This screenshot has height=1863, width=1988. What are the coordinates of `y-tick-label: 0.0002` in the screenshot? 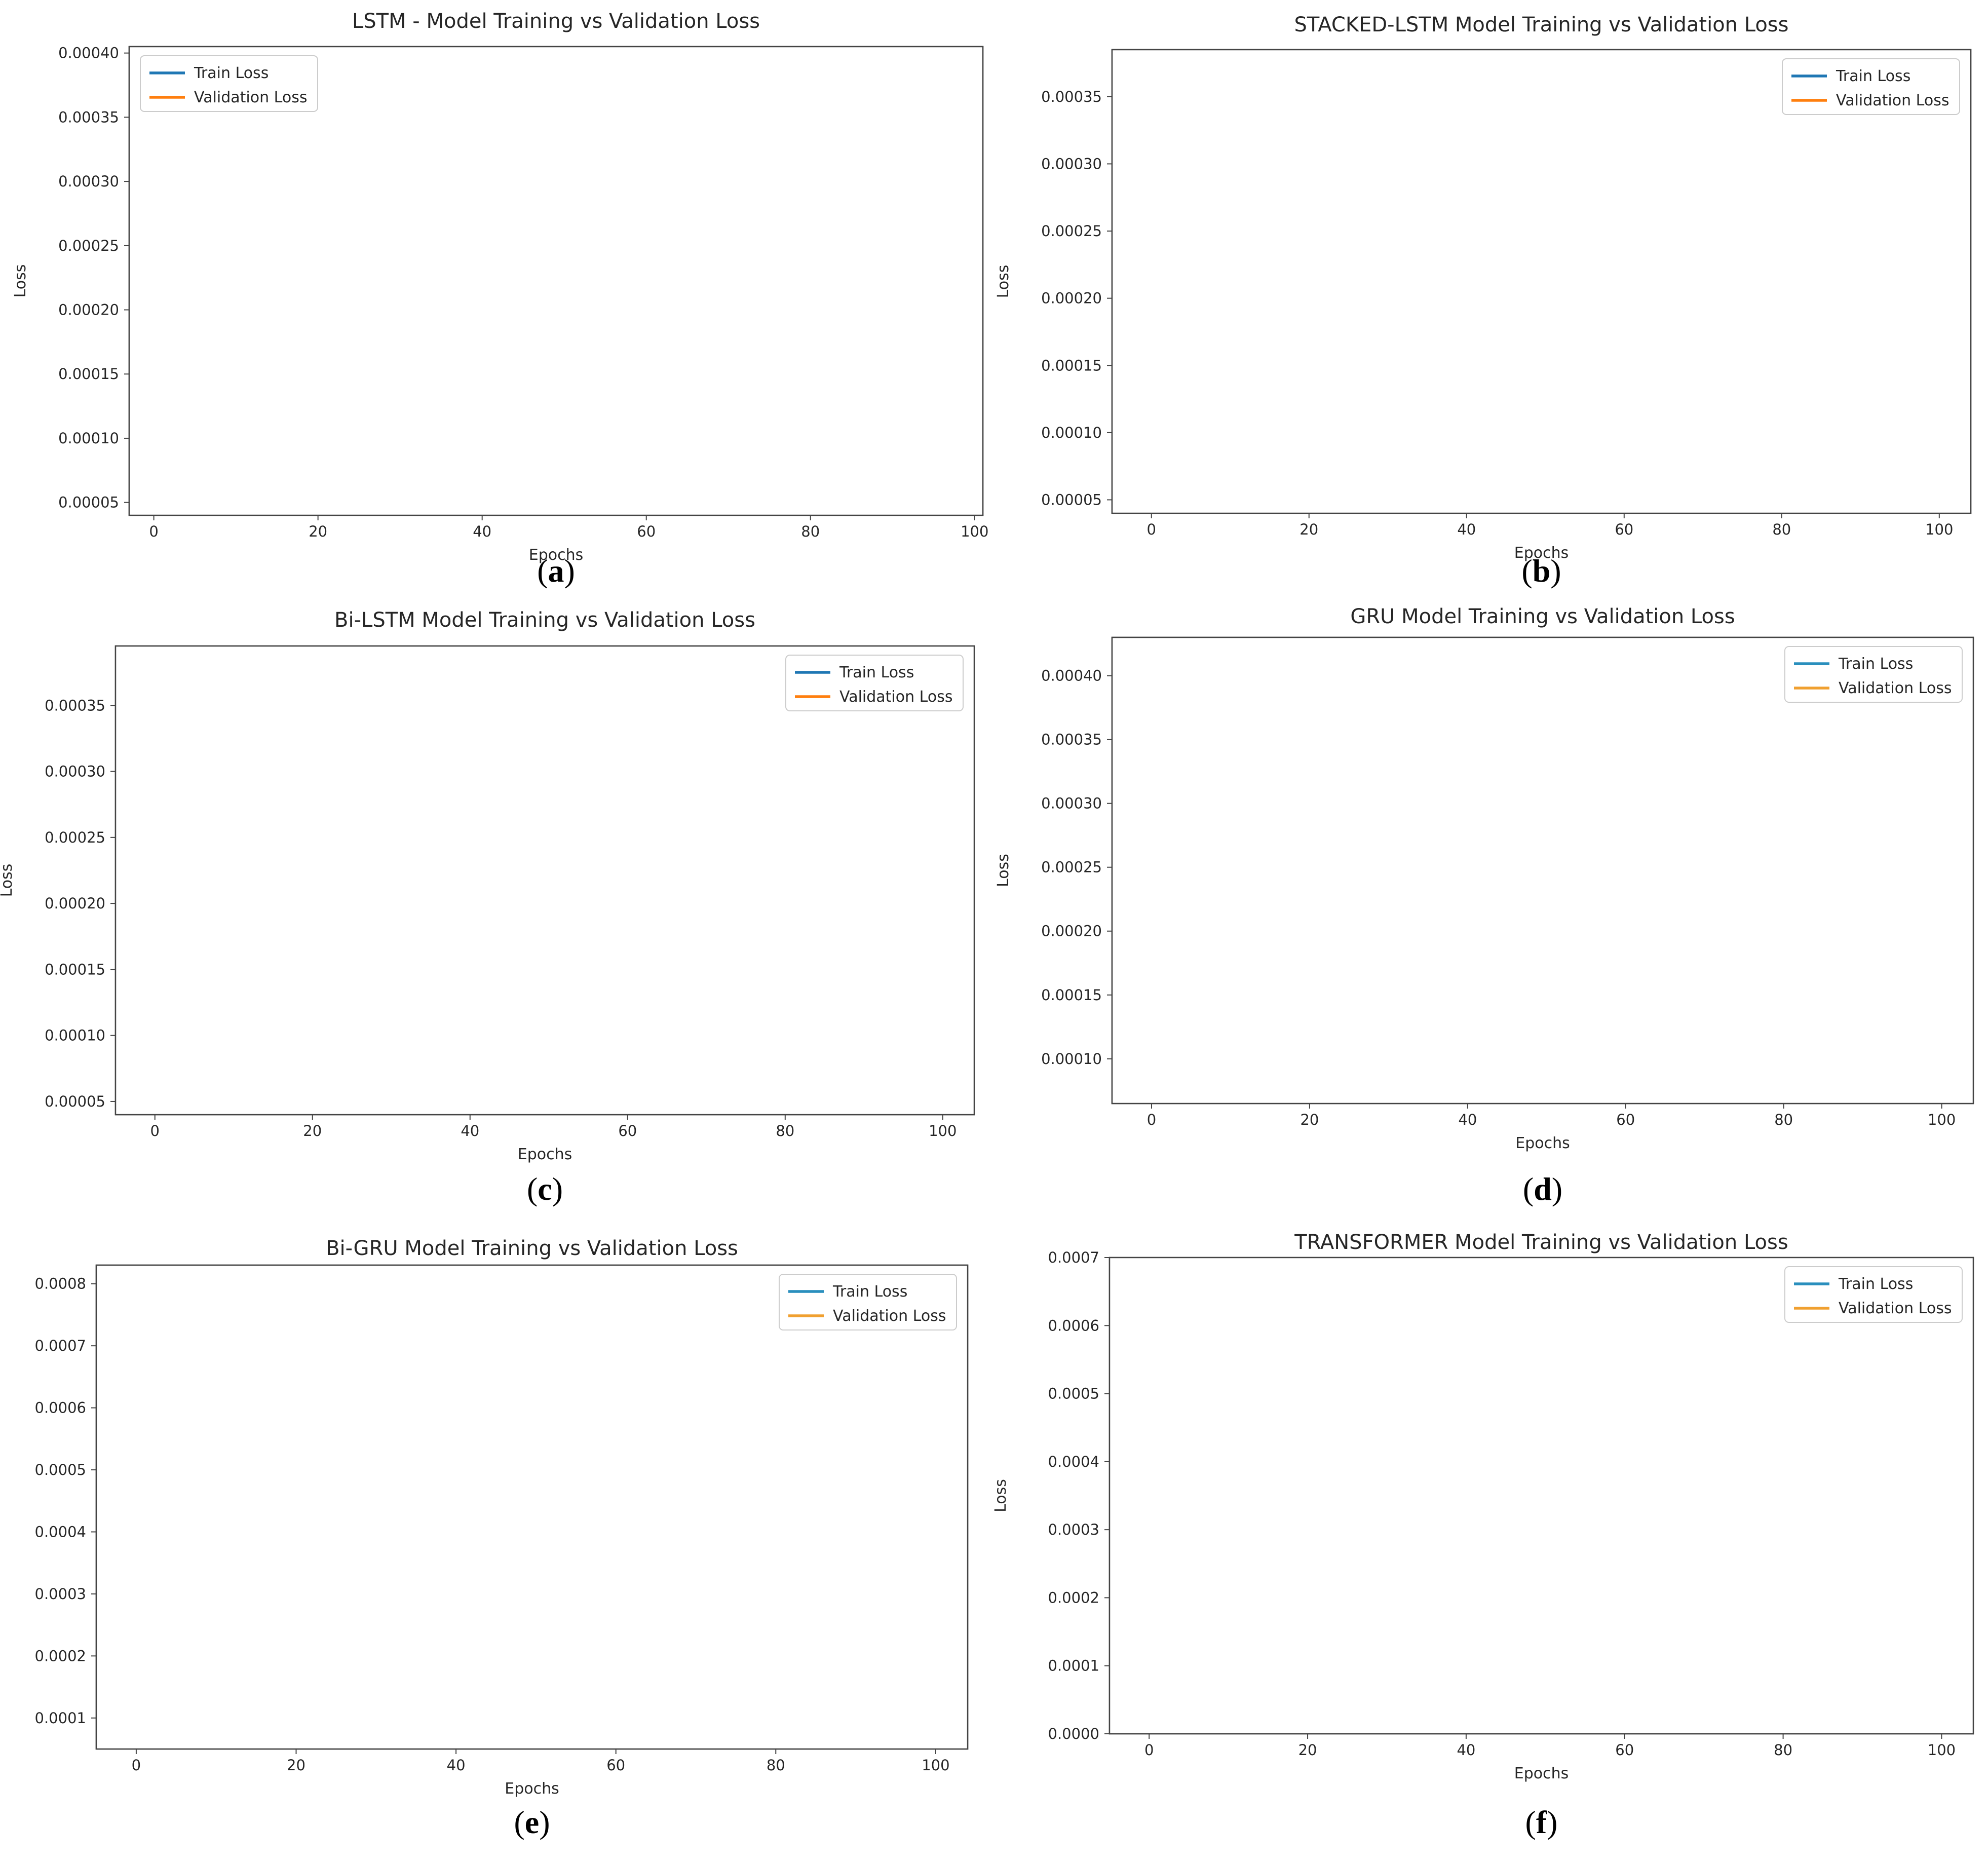 It's located at (60, 1656).